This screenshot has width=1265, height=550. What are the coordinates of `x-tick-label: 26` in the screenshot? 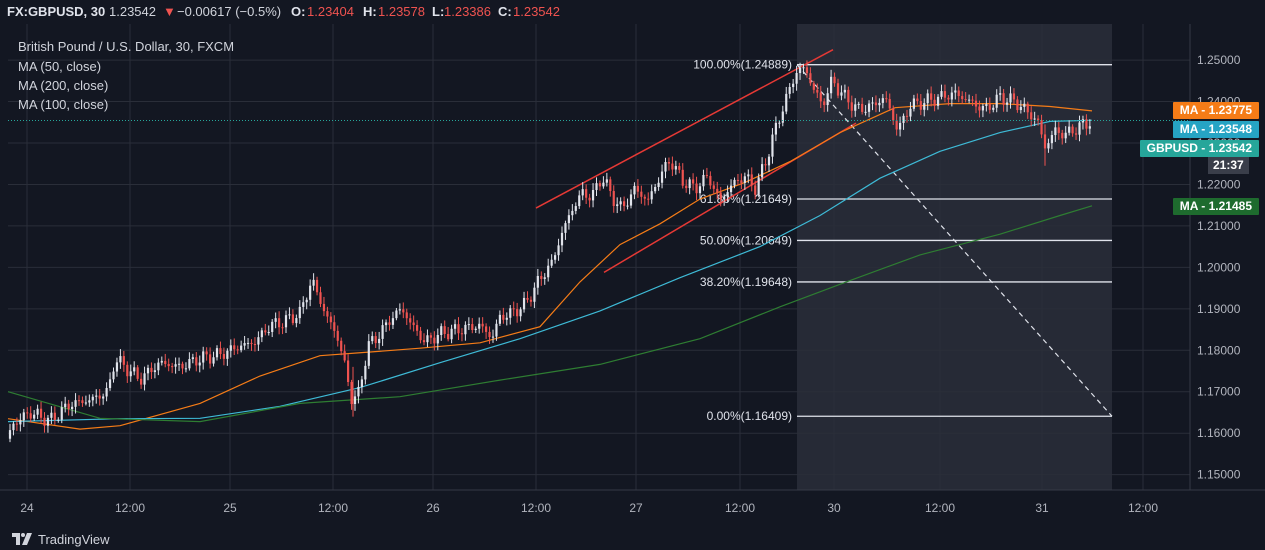 It's located at (433, 508).